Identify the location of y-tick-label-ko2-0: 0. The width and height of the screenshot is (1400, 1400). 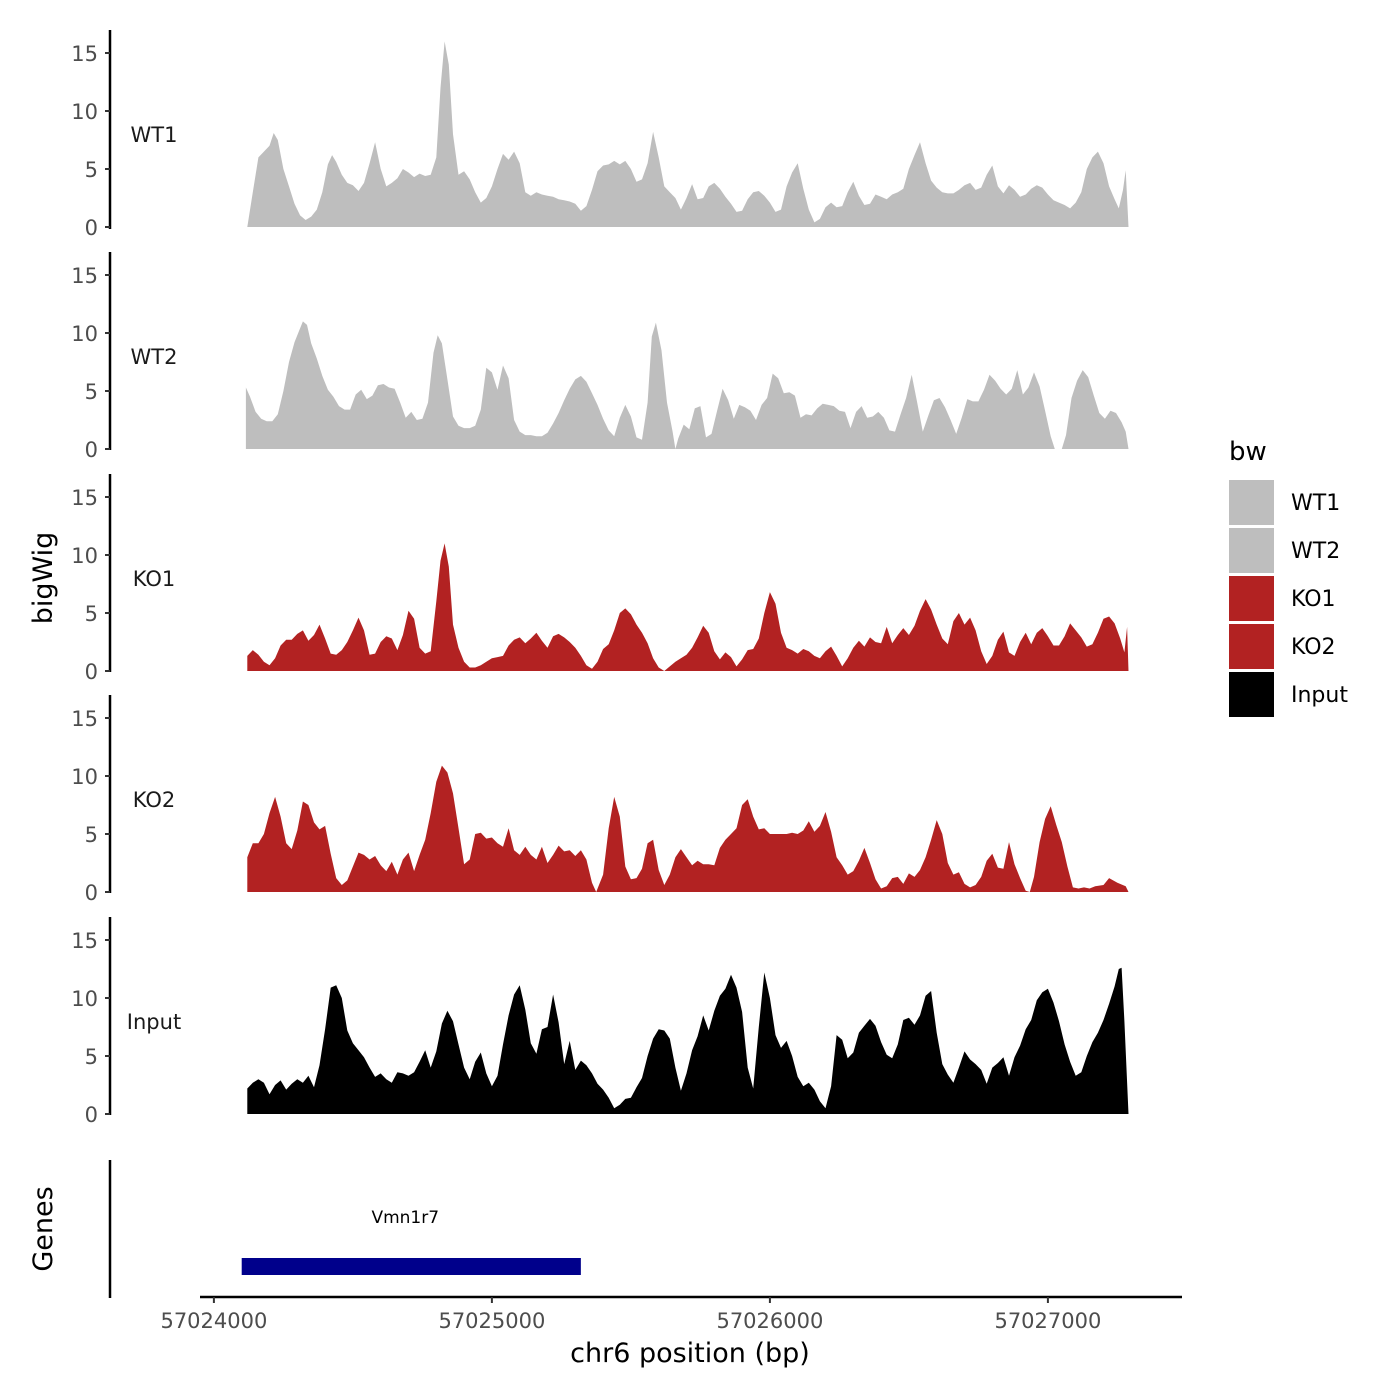
(91, 893).